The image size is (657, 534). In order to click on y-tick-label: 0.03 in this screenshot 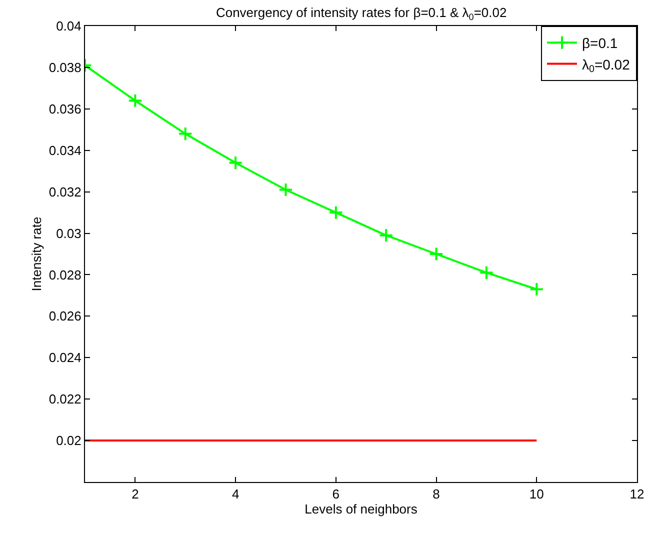, I will do `click(69, 233)`.